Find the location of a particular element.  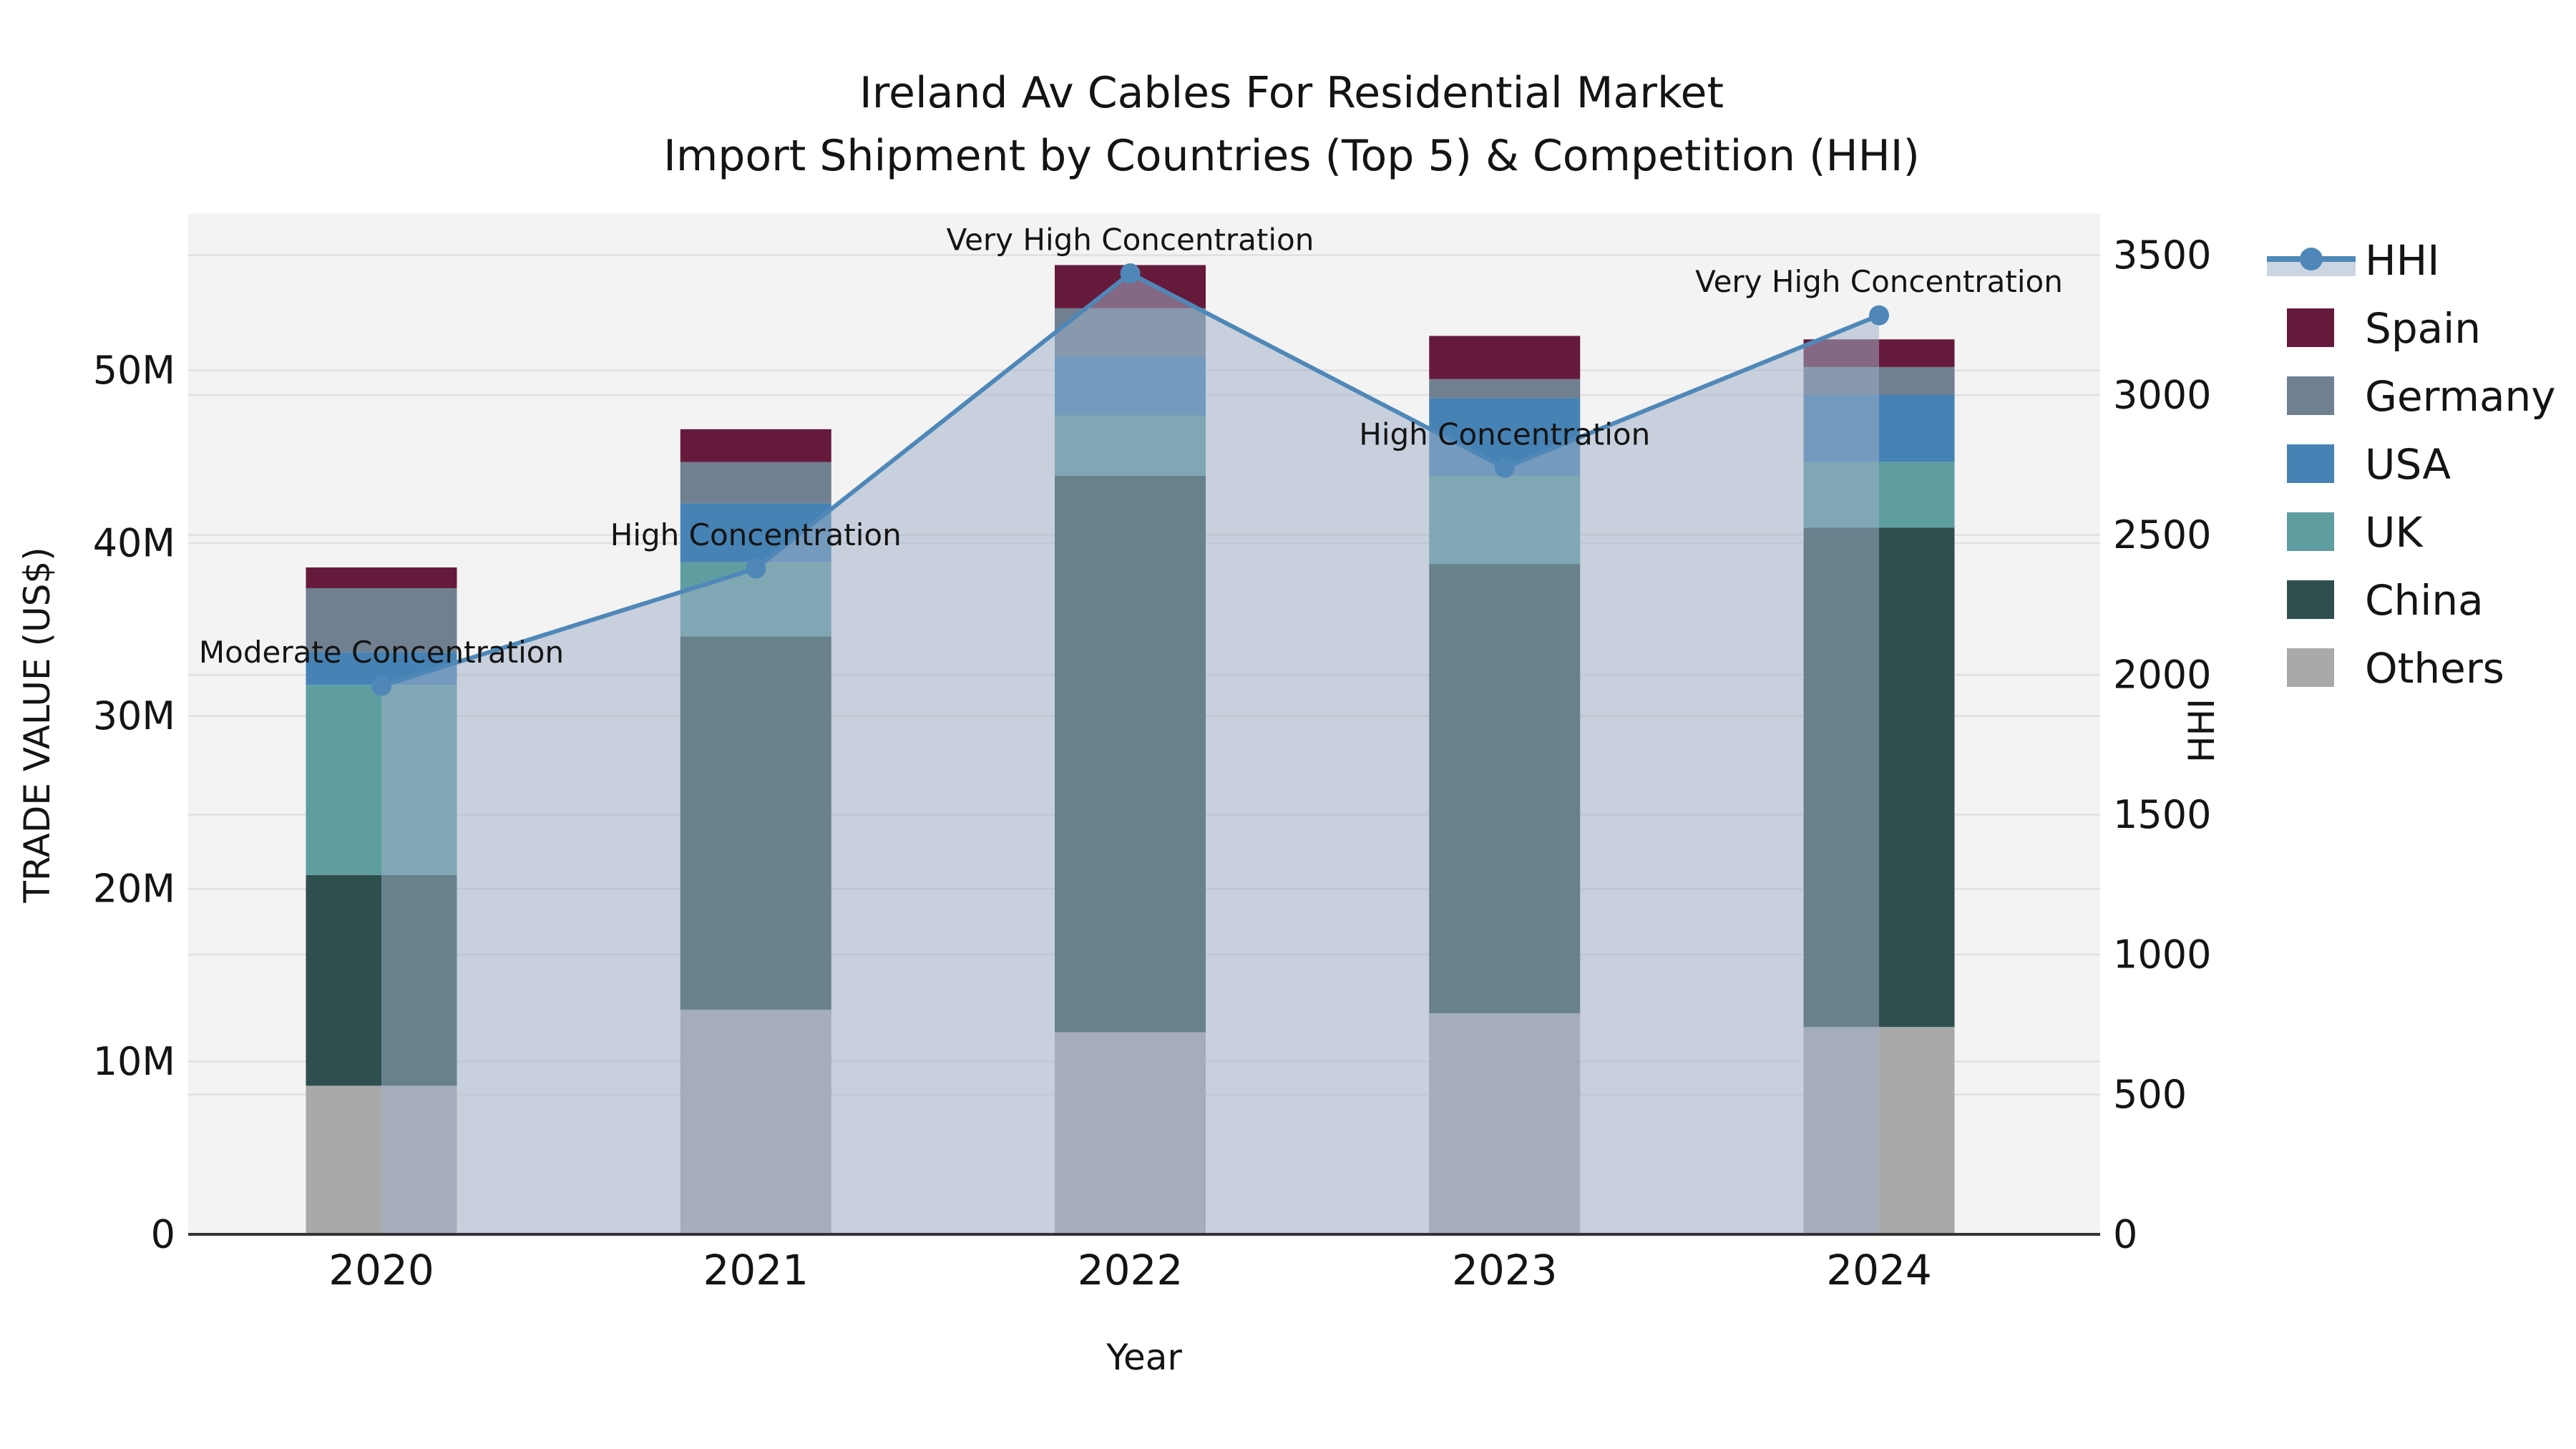

legend-item-others: Others is located at coordinates (2395, 668).